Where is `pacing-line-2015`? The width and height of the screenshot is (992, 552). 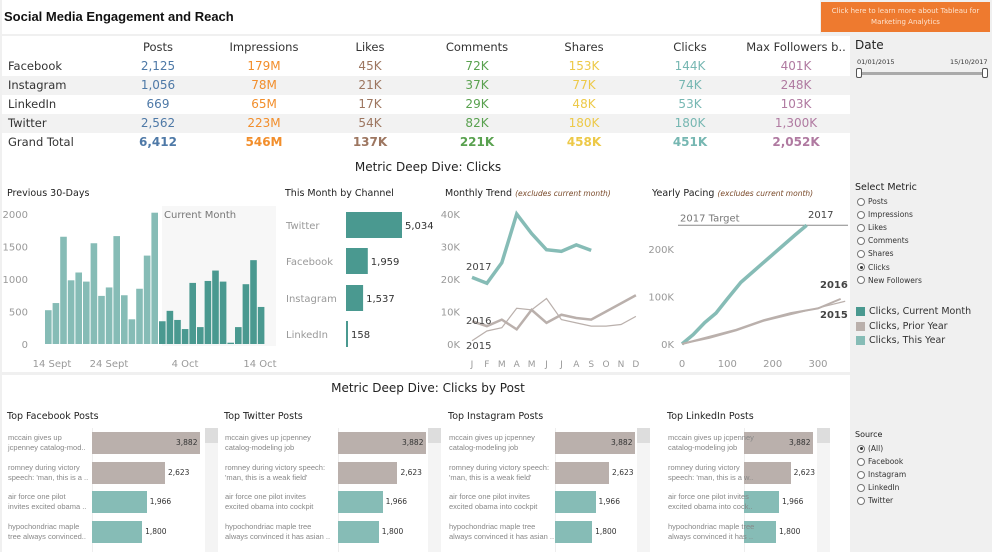
pacing-line-2015 is located at coordinates (763, 322).